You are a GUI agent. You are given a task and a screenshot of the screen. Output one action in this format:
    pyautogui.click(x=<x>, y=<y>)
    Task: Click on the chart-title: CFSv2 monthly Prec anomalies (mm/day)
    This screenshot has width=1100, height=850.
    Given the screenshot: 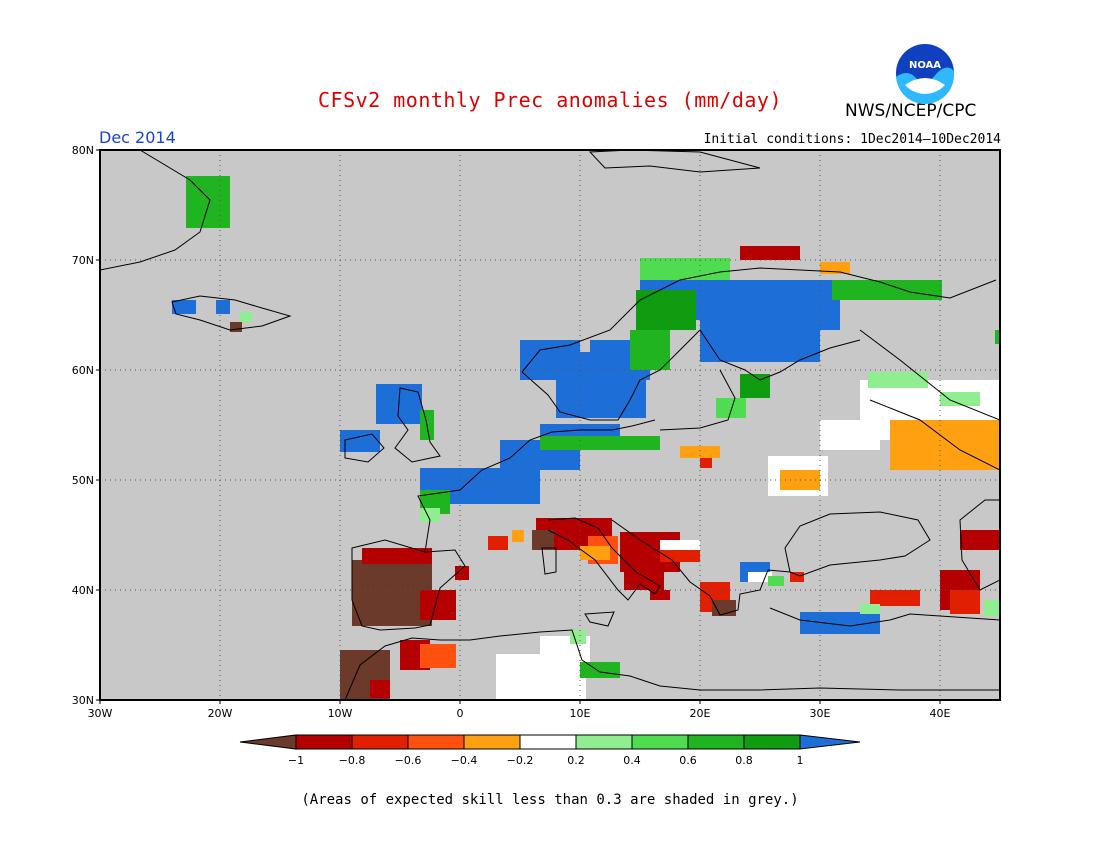 What is the action you would take?
    pyautogui.click(x=550, y=100)
    